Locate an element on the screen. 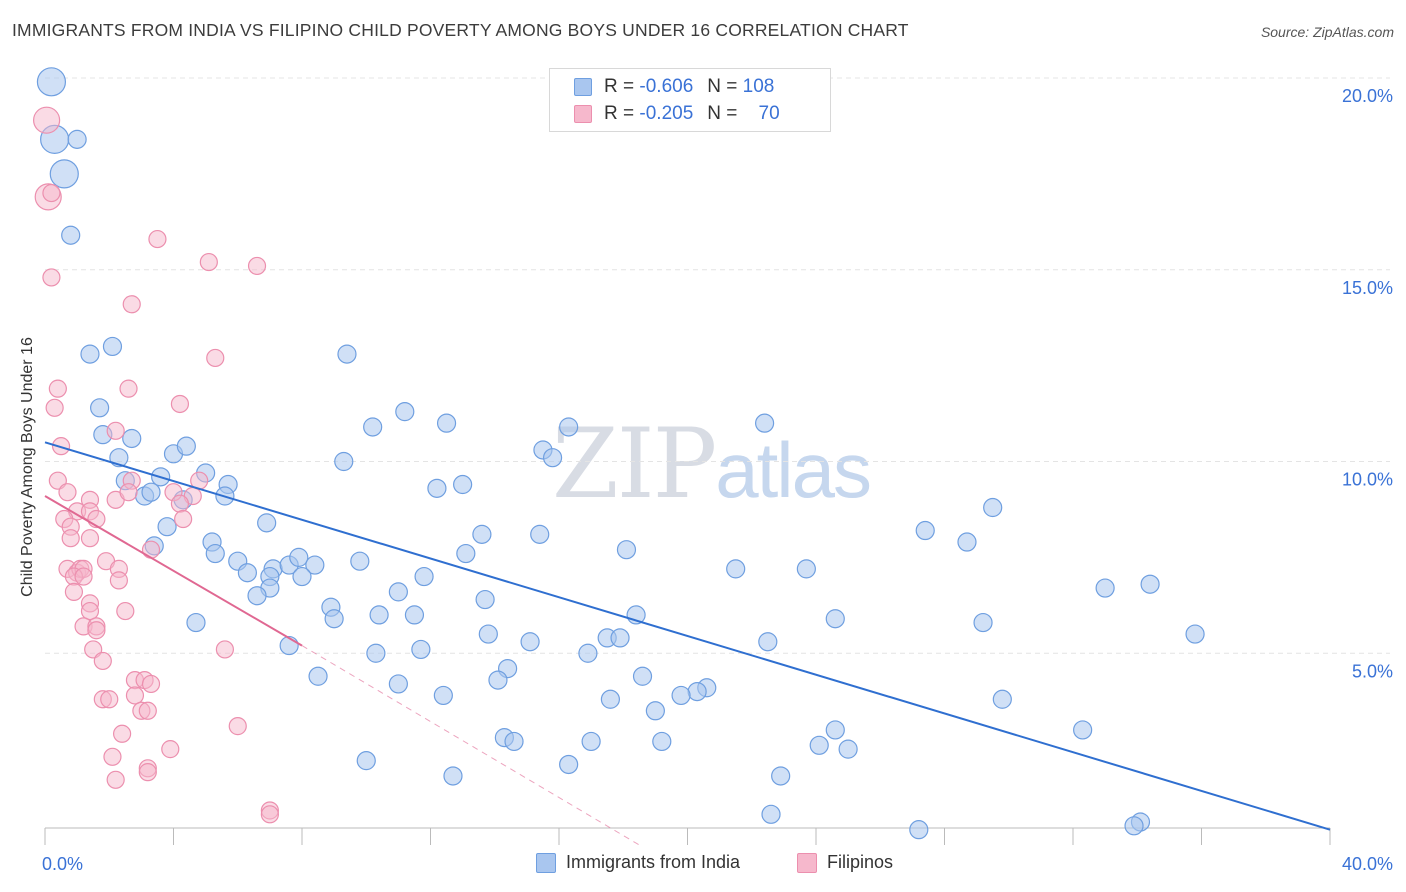  legend-n-value-india: 108 is located at coordinates (758, 86).